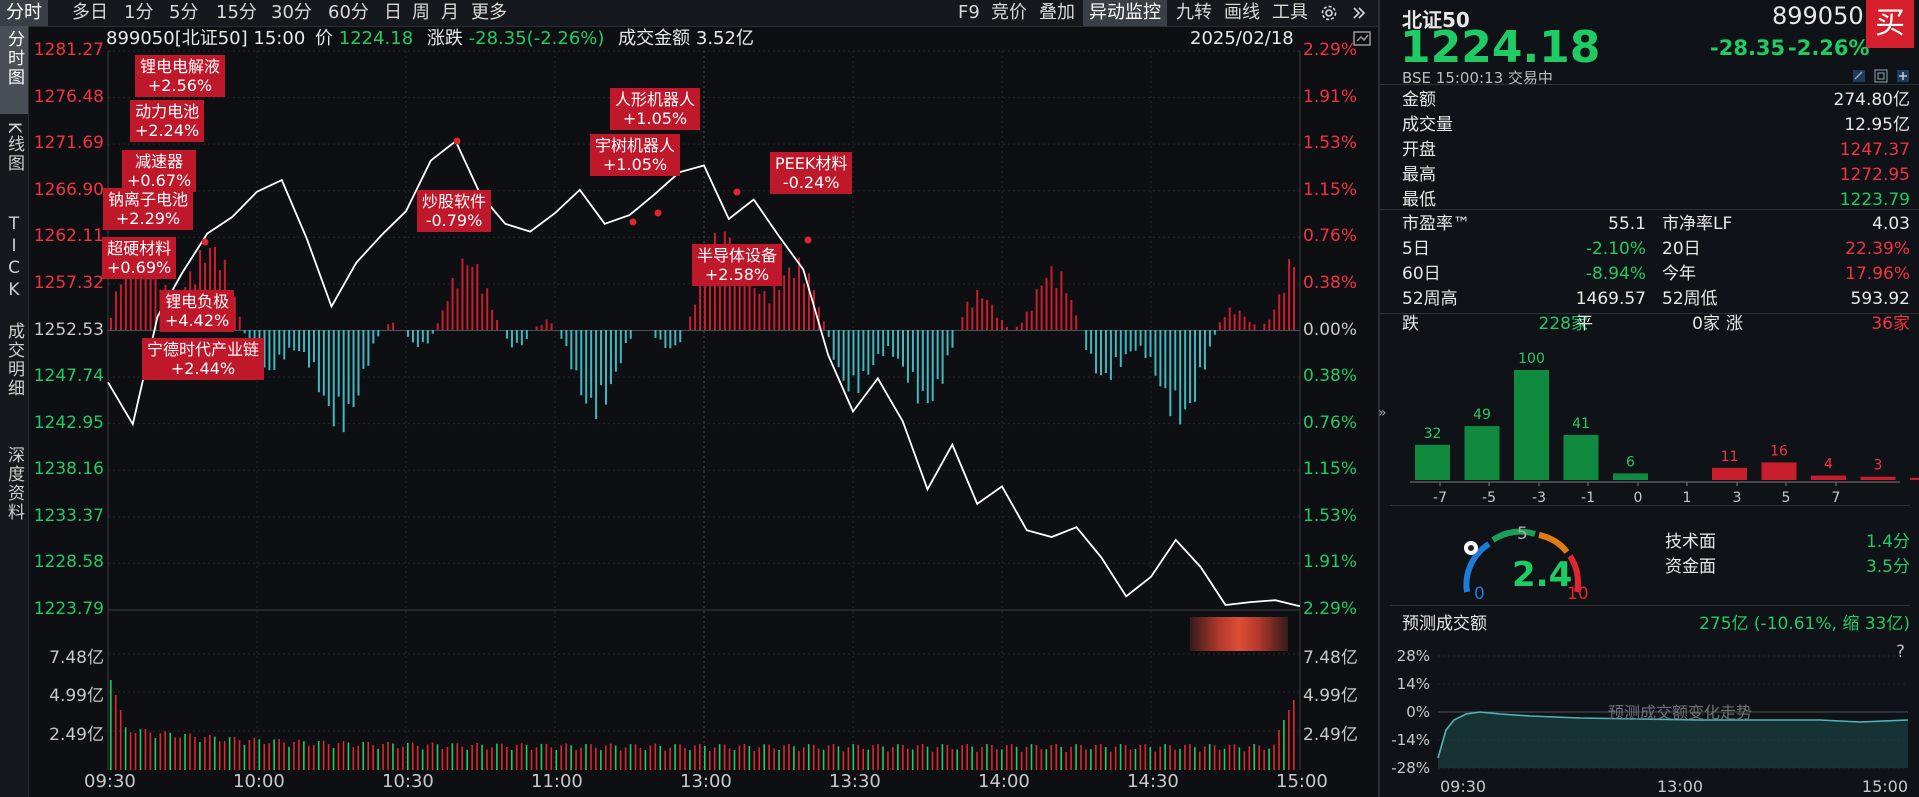 This screenshot has width=1919, height=797. I want to click on period-tab-fenshi: 分时, so click(24, 13).